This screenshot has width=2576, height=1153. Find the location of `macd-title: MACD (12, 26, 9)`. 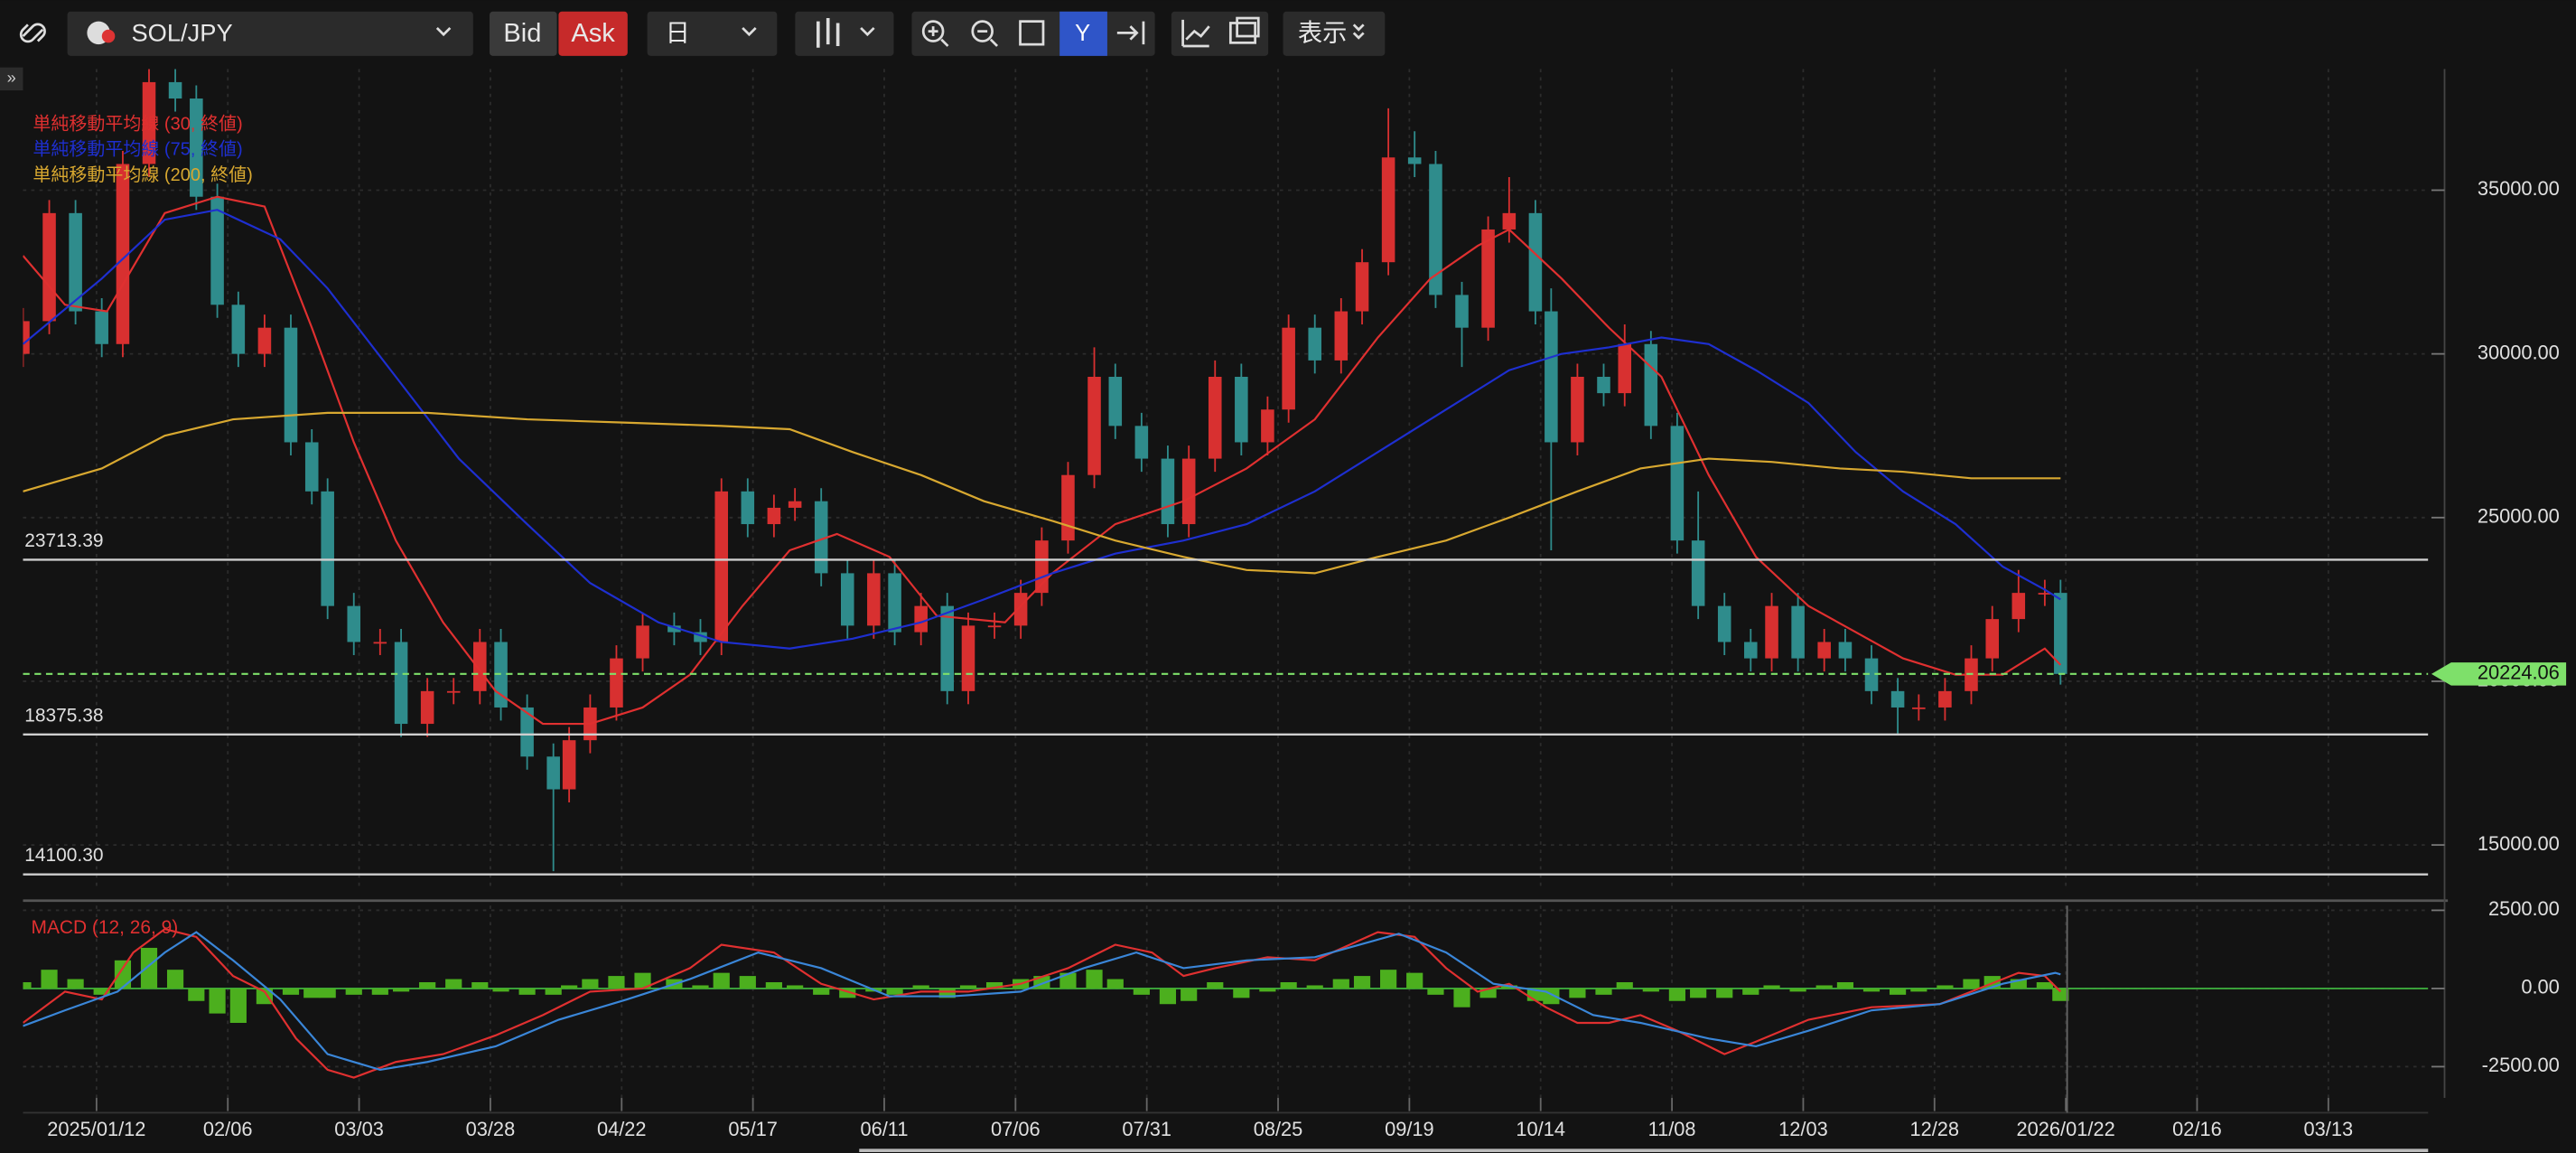

macd-title: MACD (12, 26, 9) is located at coordinates (105, 927).